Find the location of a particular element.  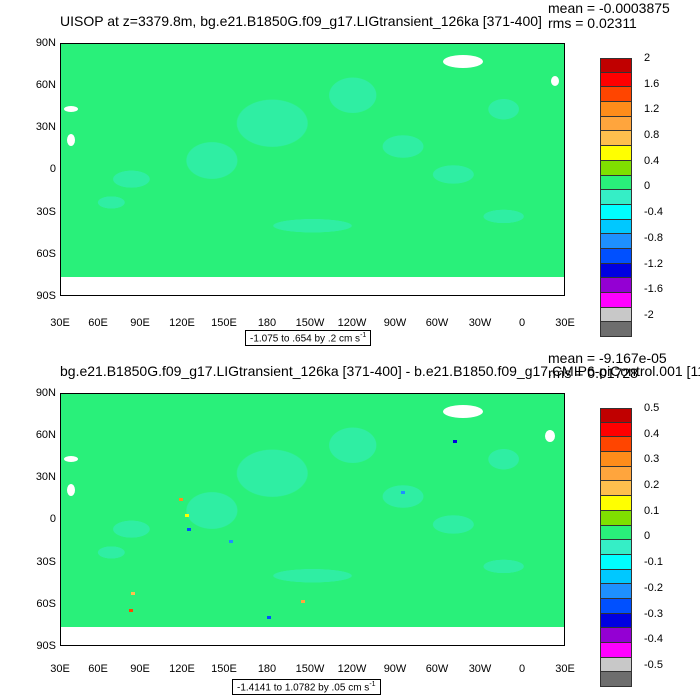

range-text: -1.4141 to 1.0782 by .05 cm s is located at coordinates (303, 688).